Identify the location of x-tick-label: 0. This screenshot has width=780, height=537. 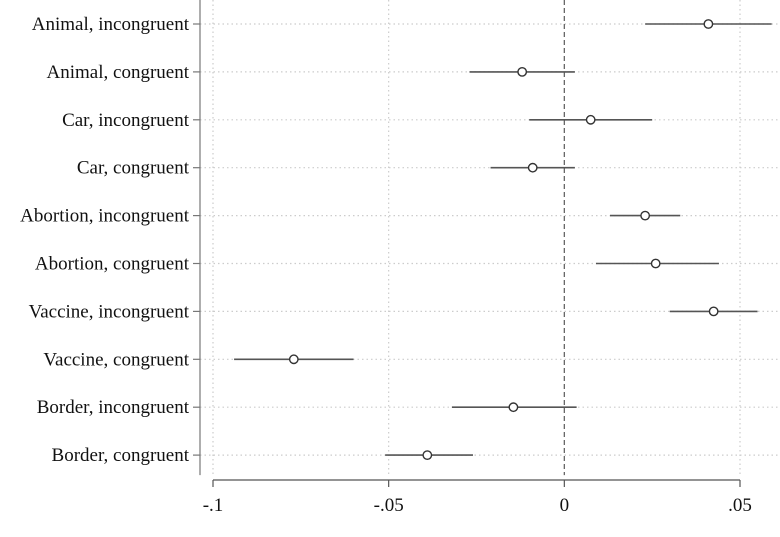
(565, 505).